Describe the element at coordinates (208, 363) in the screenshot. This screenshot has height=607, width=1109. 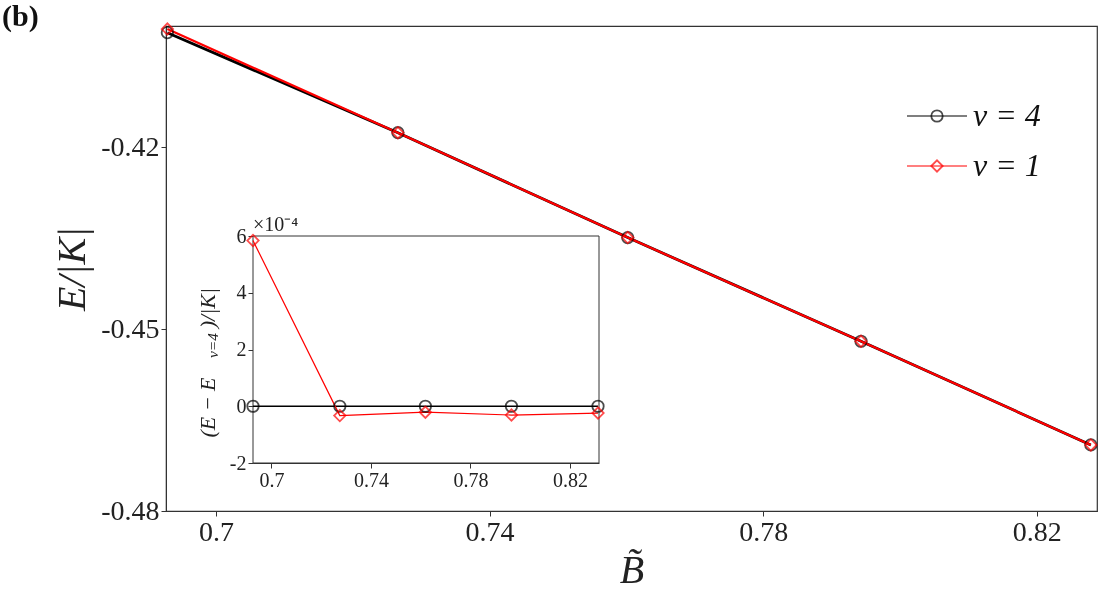
I see `y-axis-title: (E − Eν=4)/|K|` at that location.